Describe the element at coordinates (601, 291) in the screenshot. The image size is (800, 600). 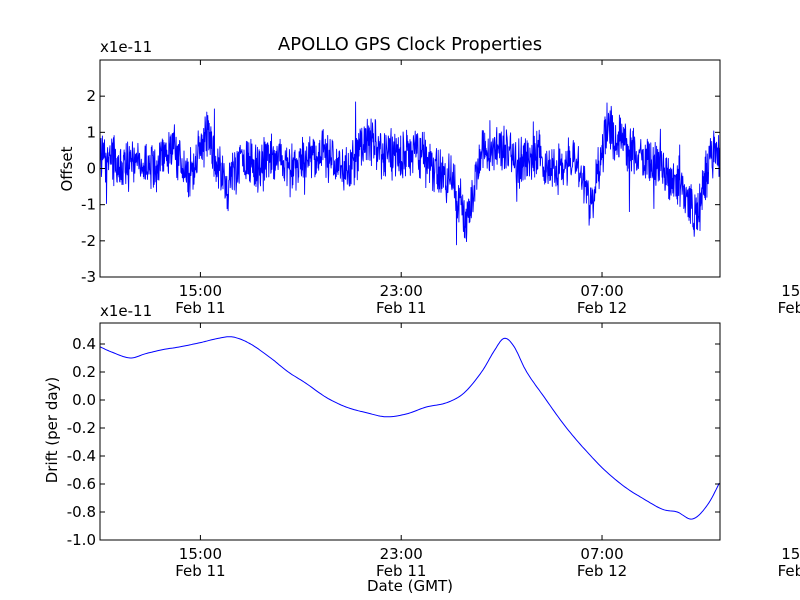
I see `offset-xtick-time-label: 07:00` at that location.